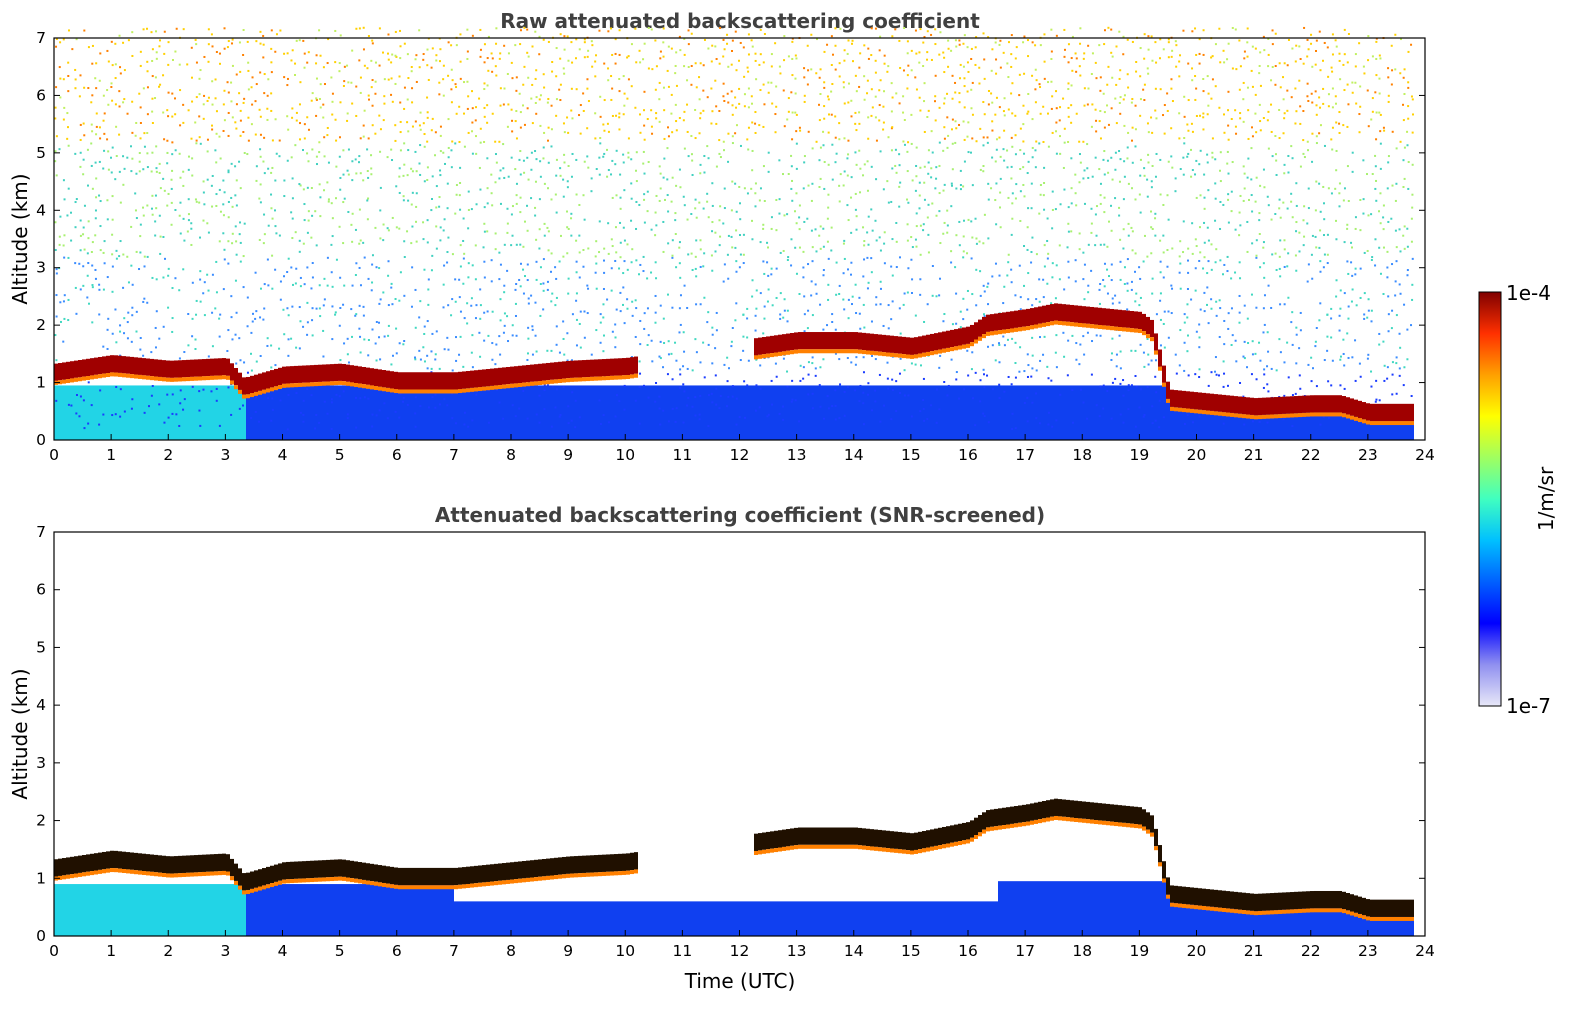 This screenshot has height=1020, width=1595. What do you see at coordinates (740, 981) in the screenshot?
I see `x-axis-label: Time (UTC)` at bounding box center [740, 981].